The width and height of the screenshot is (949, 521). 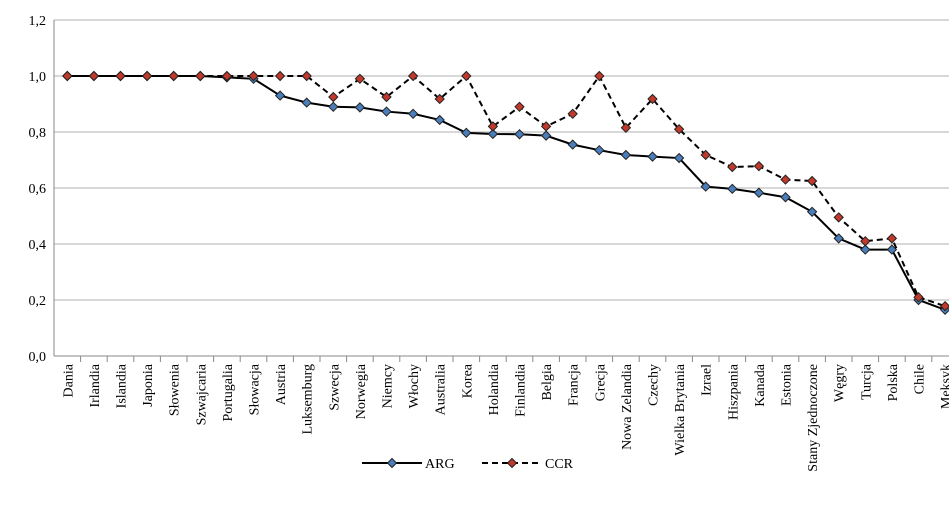 What do you see at coordinates (920, 379) in the screenshot?
I see `x-tick-label: Chile` at bounding box center [920, 379].